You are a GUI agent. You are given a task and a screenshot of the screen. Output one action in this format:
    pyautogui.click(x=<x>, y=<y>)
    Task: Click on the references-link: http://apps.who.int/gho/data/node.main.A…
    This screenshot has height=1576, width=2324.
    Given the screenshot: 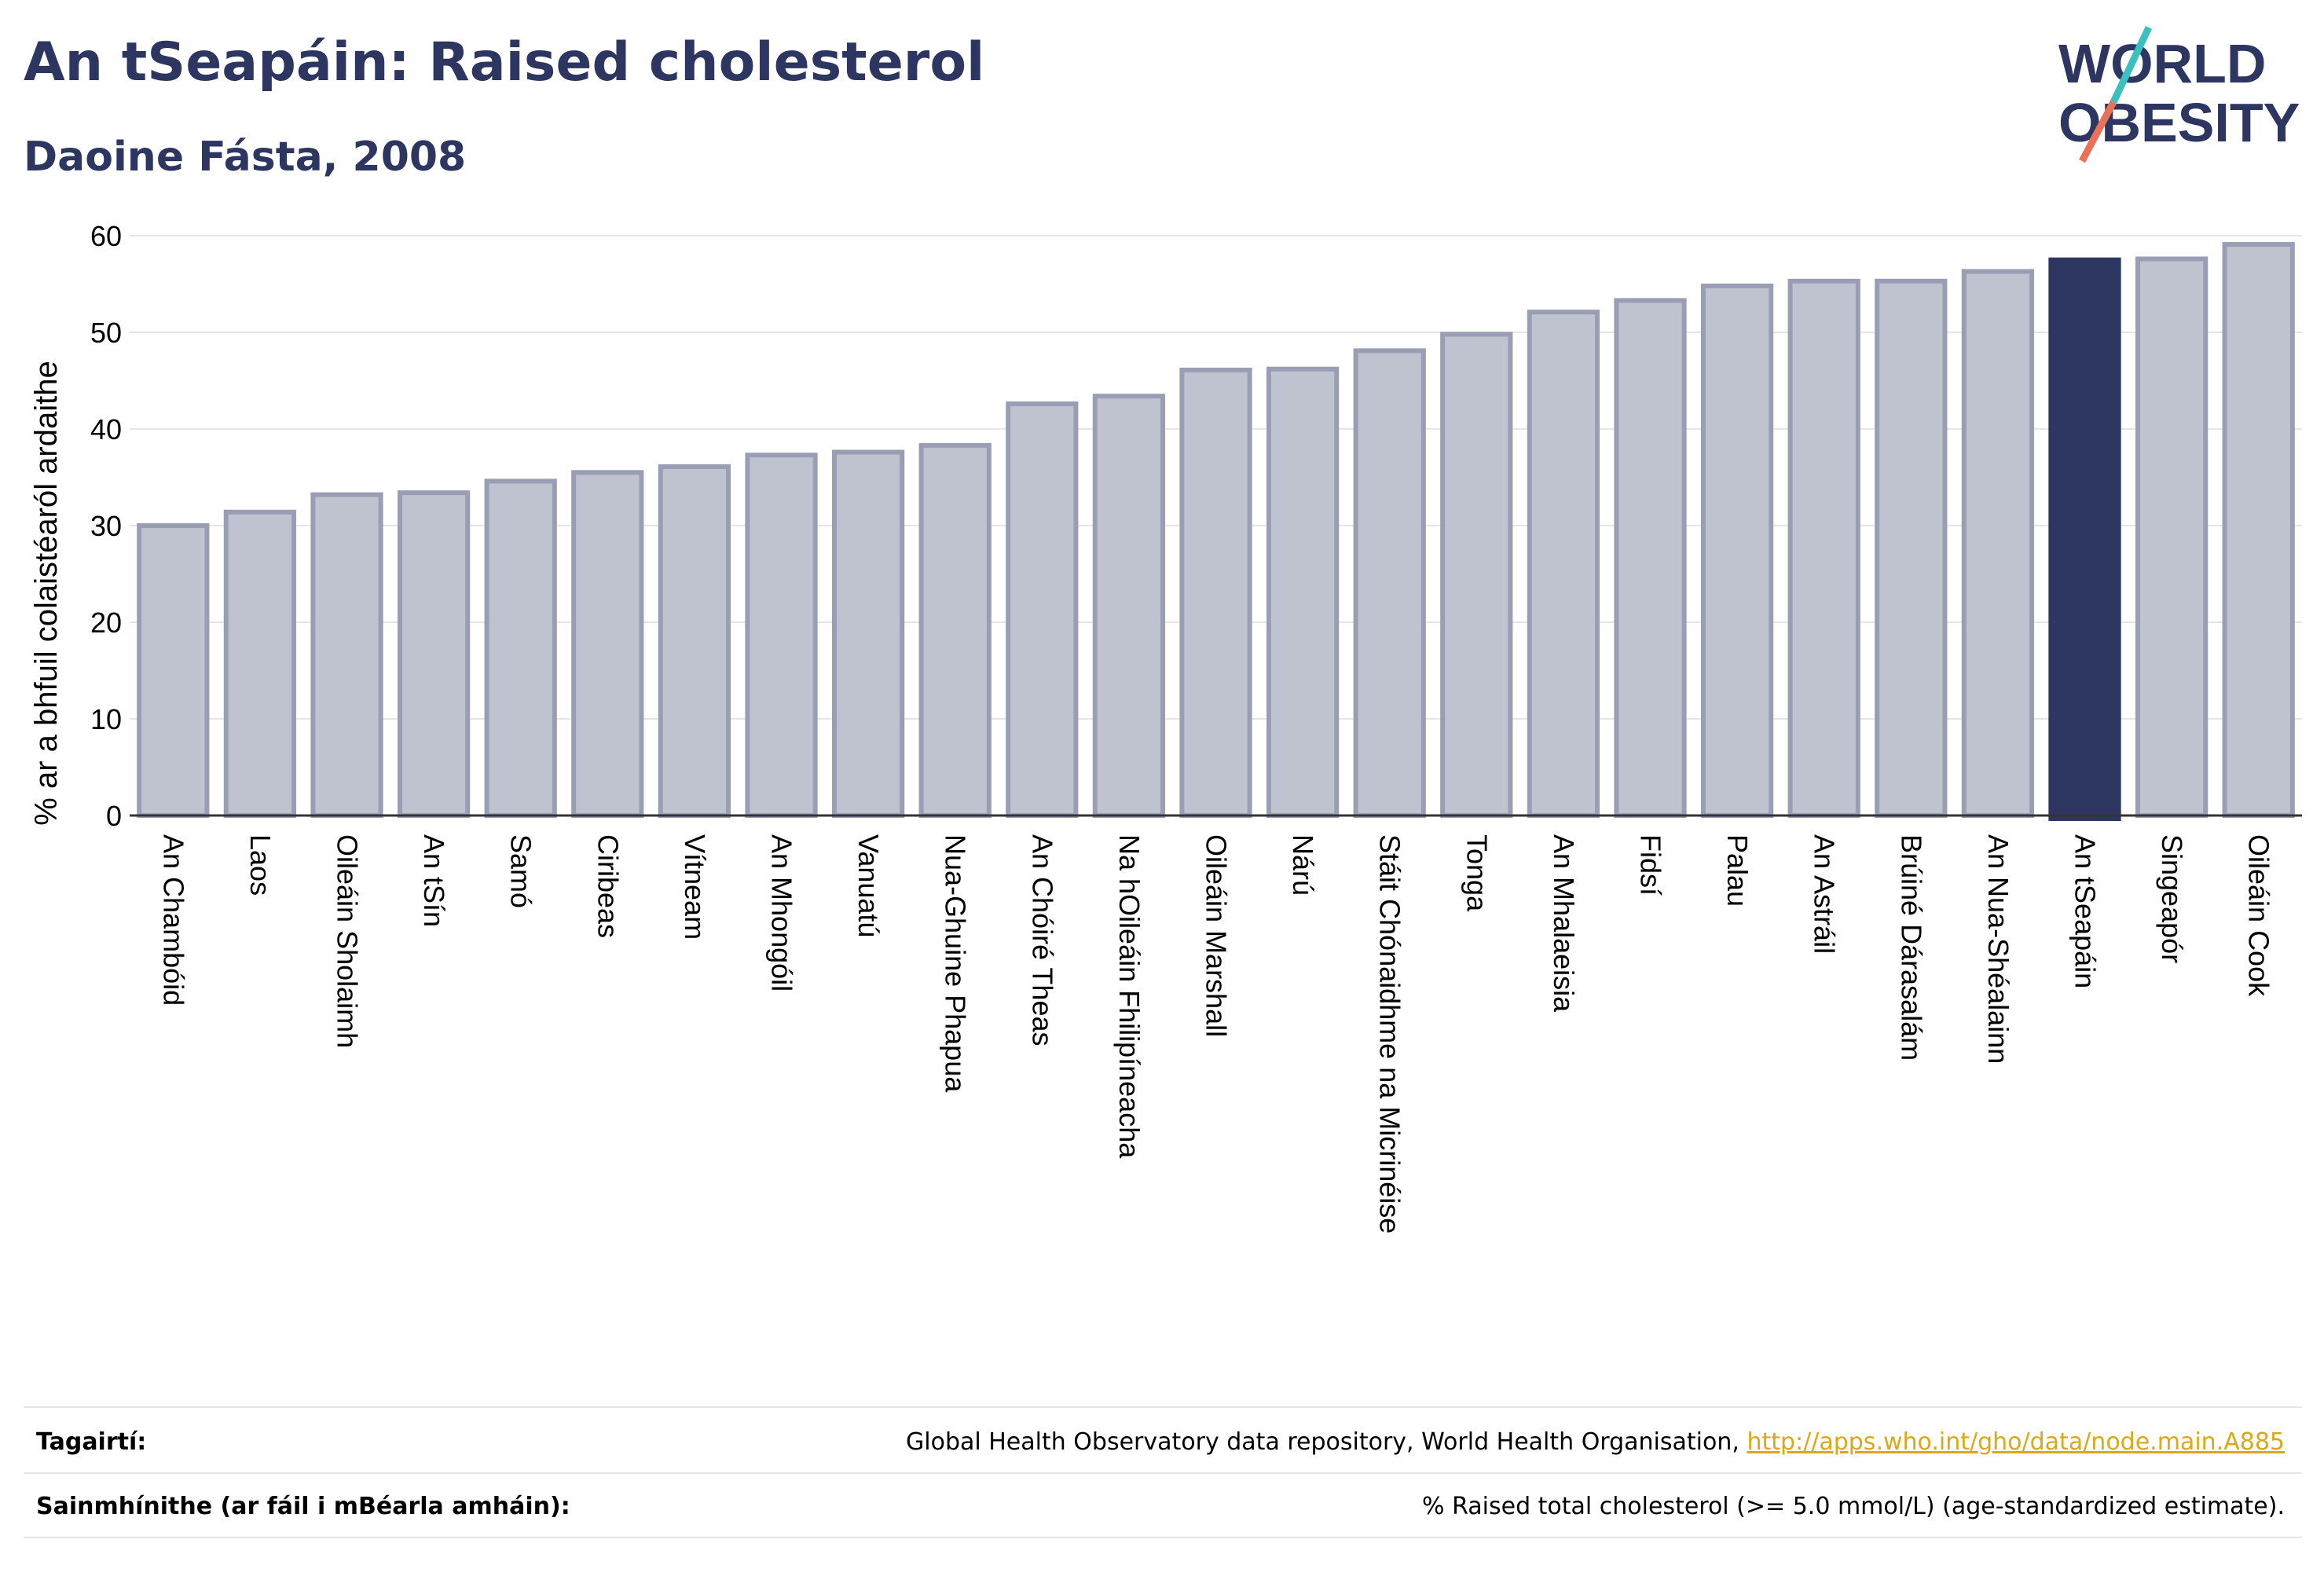 What is the action you would take?
    pyautogui.click(x=2016, y=1442)
    